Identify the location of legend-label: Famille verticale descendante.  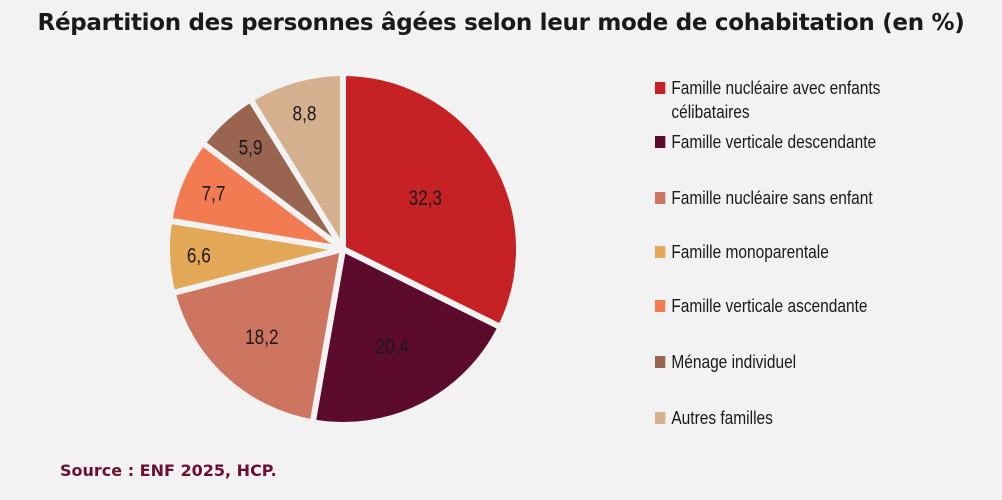
(774, 142).